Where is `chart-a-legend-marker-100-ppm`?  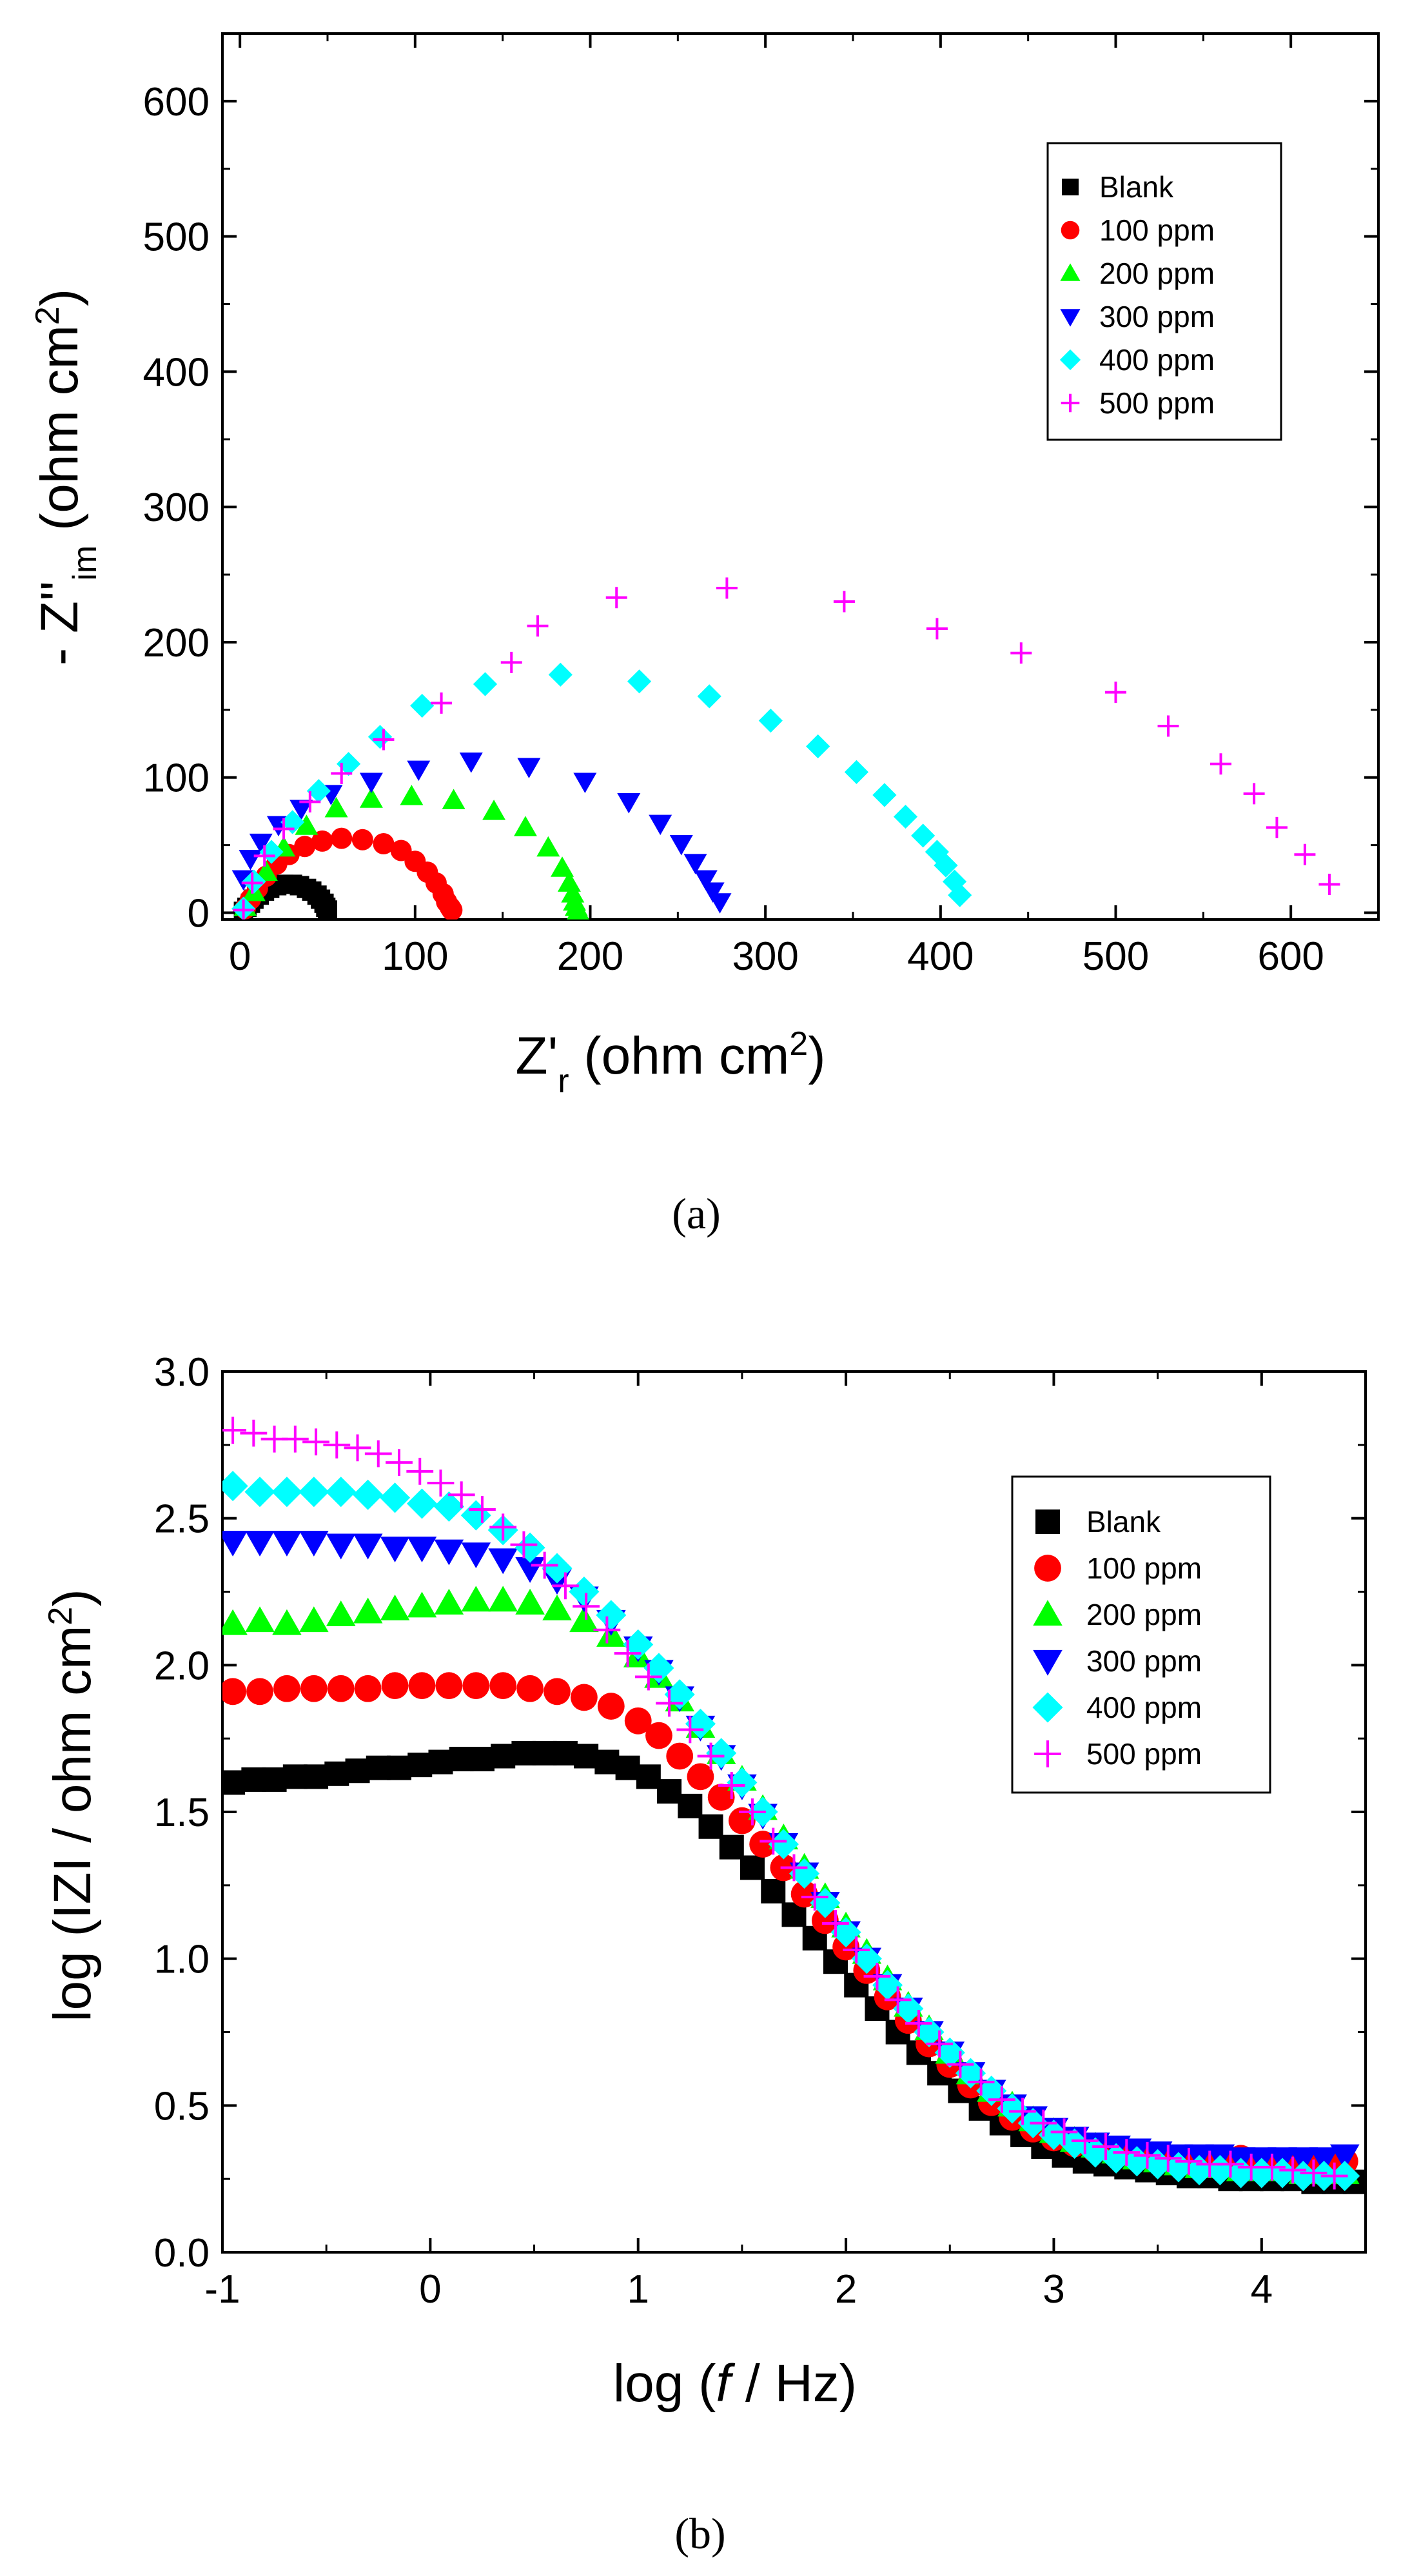 chart-a-legend-marker-100-ppm is located at coordinates (1070, 230).